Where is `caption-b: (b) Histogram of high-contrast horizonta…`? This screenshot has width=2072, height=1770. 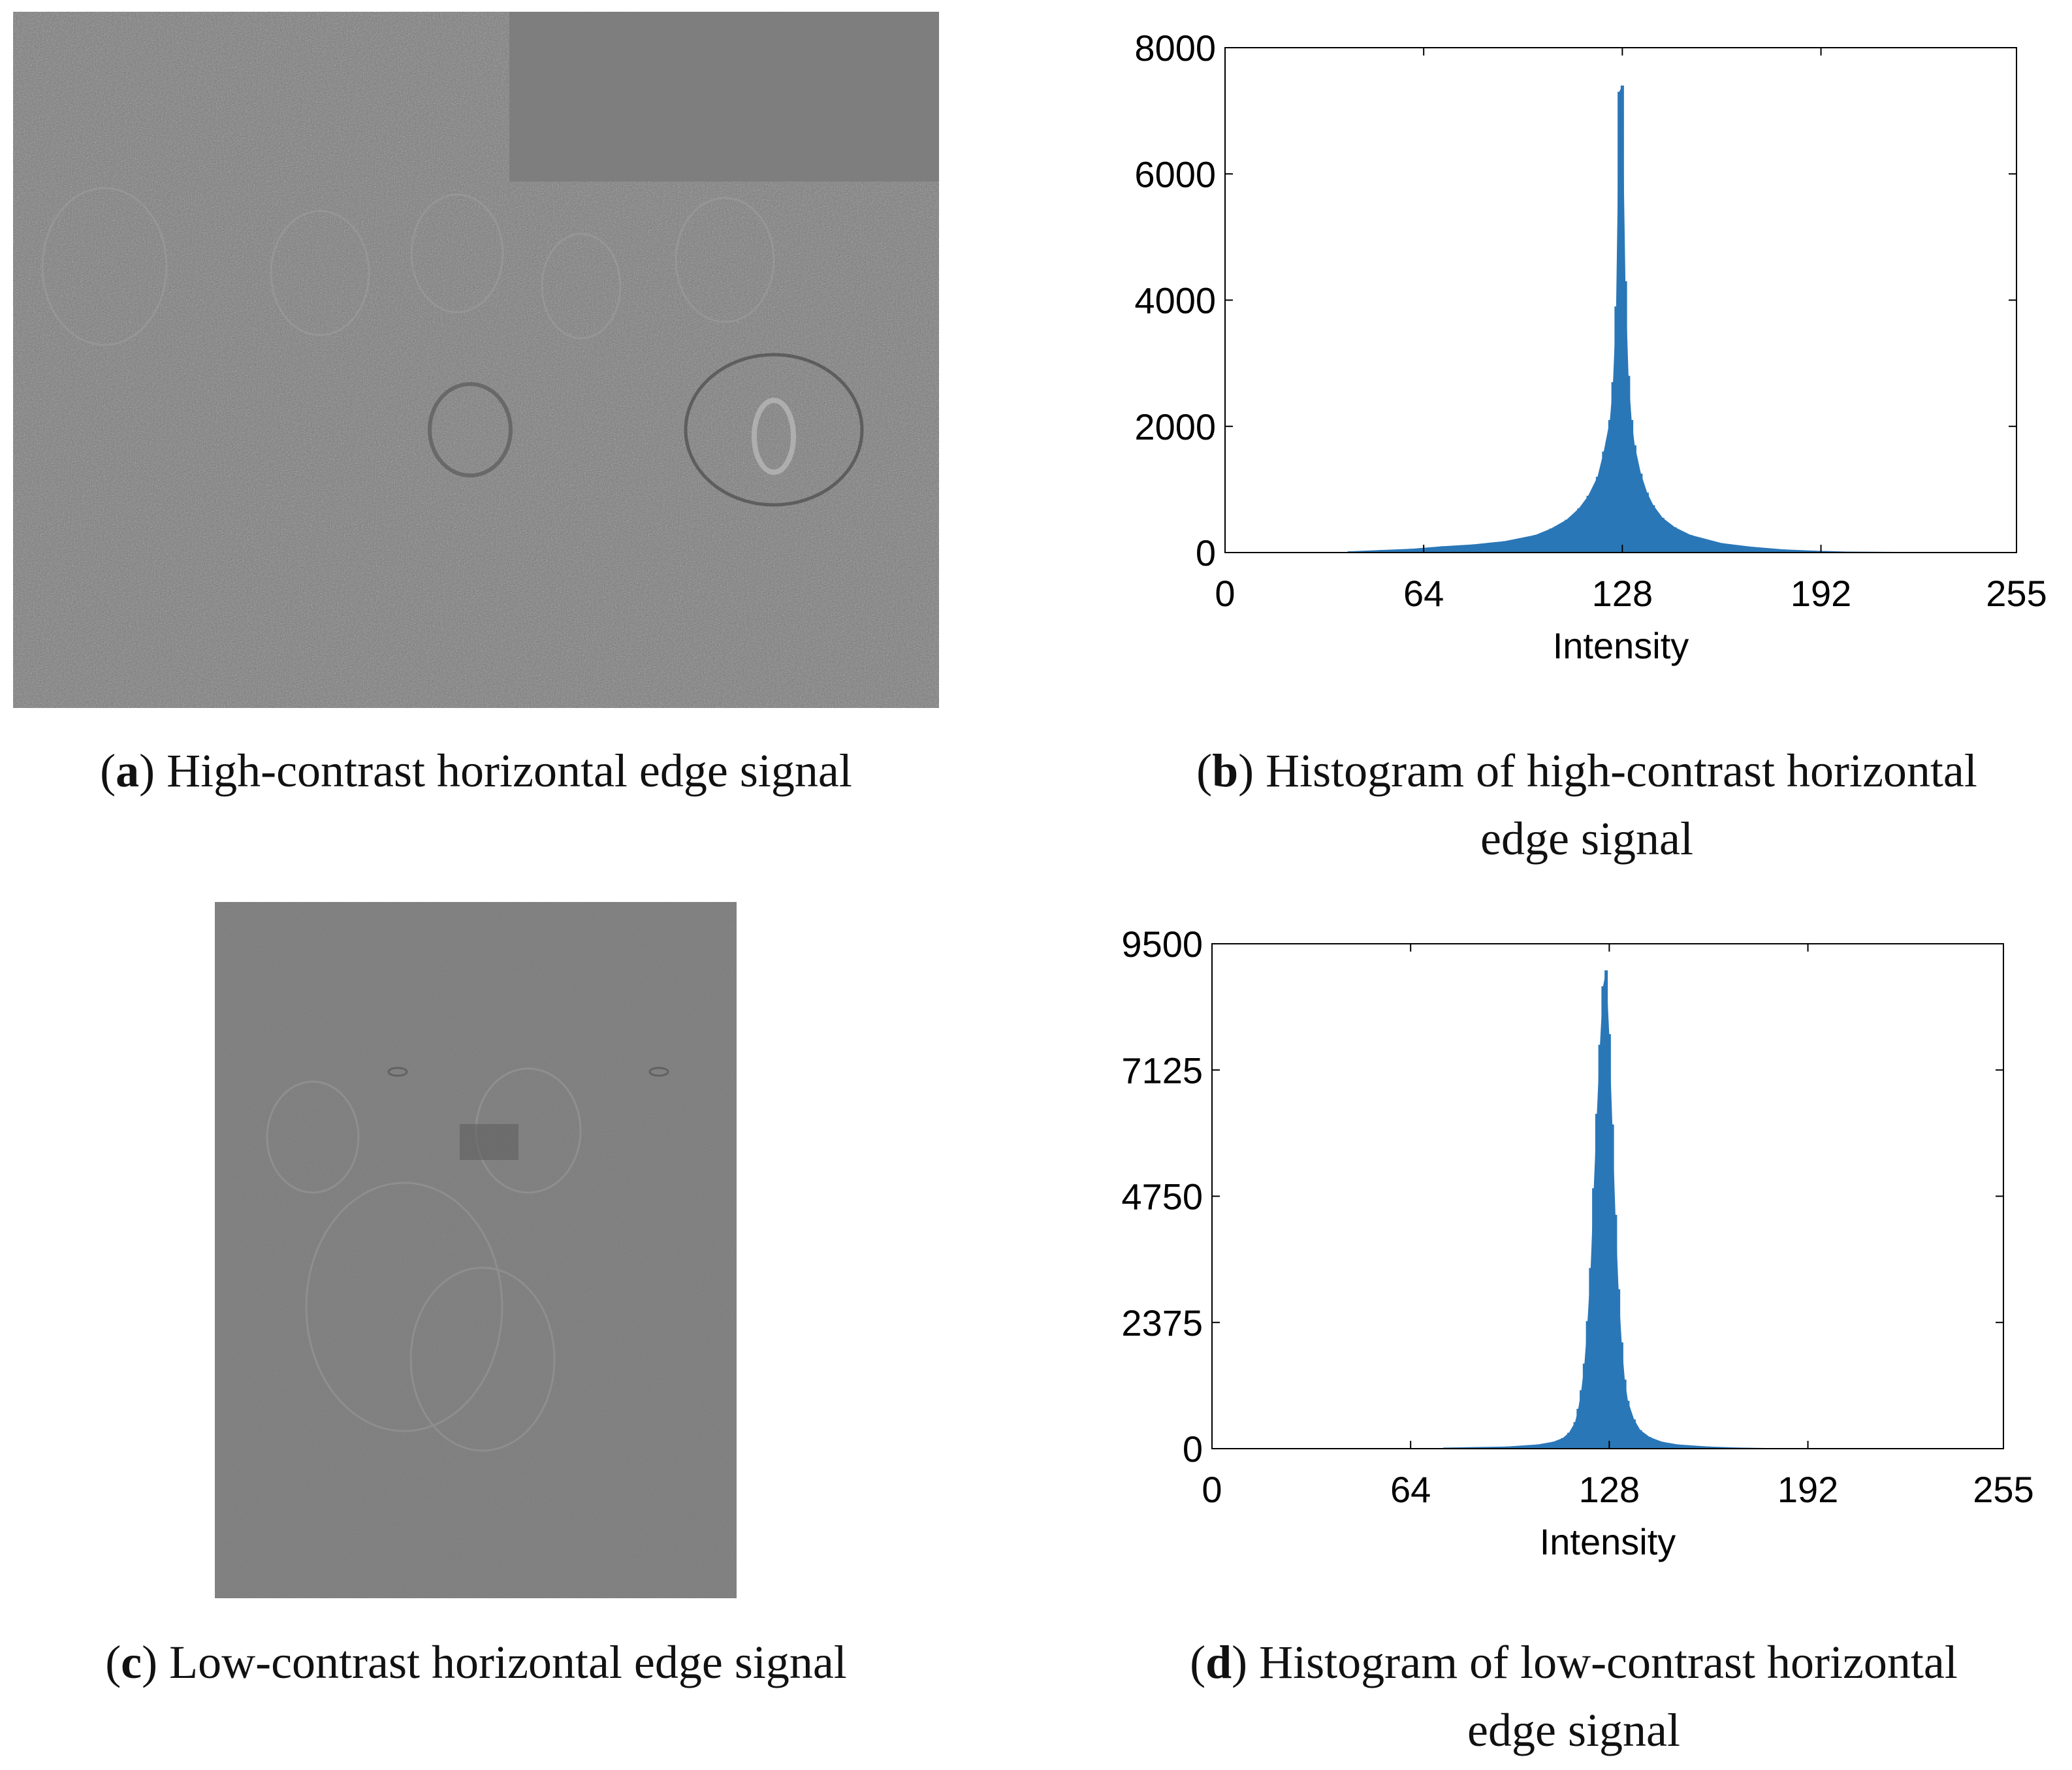 caption-b: (b) Histogram of high-contrast horizonta… is located at coordinates (1587, 805).